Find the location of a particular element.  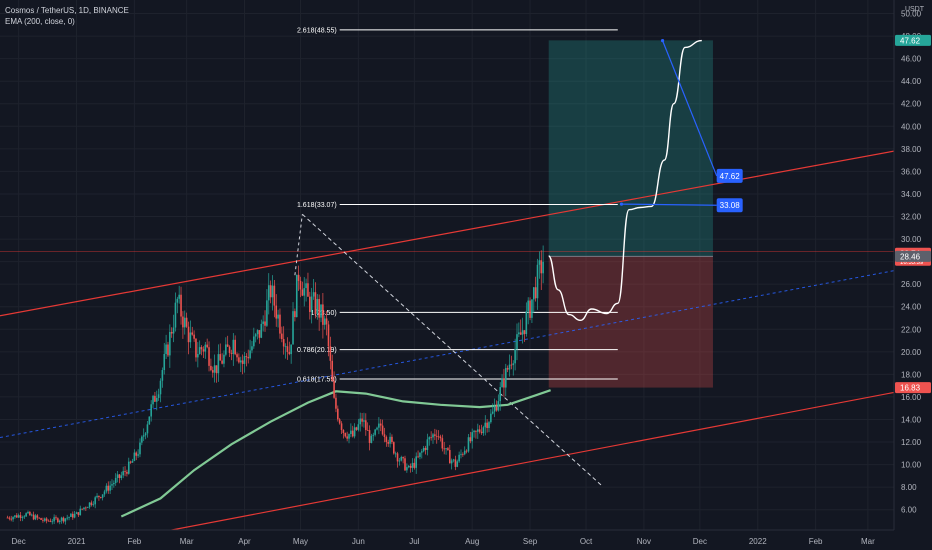

long-position-tool is located at coordinates (630, 214).